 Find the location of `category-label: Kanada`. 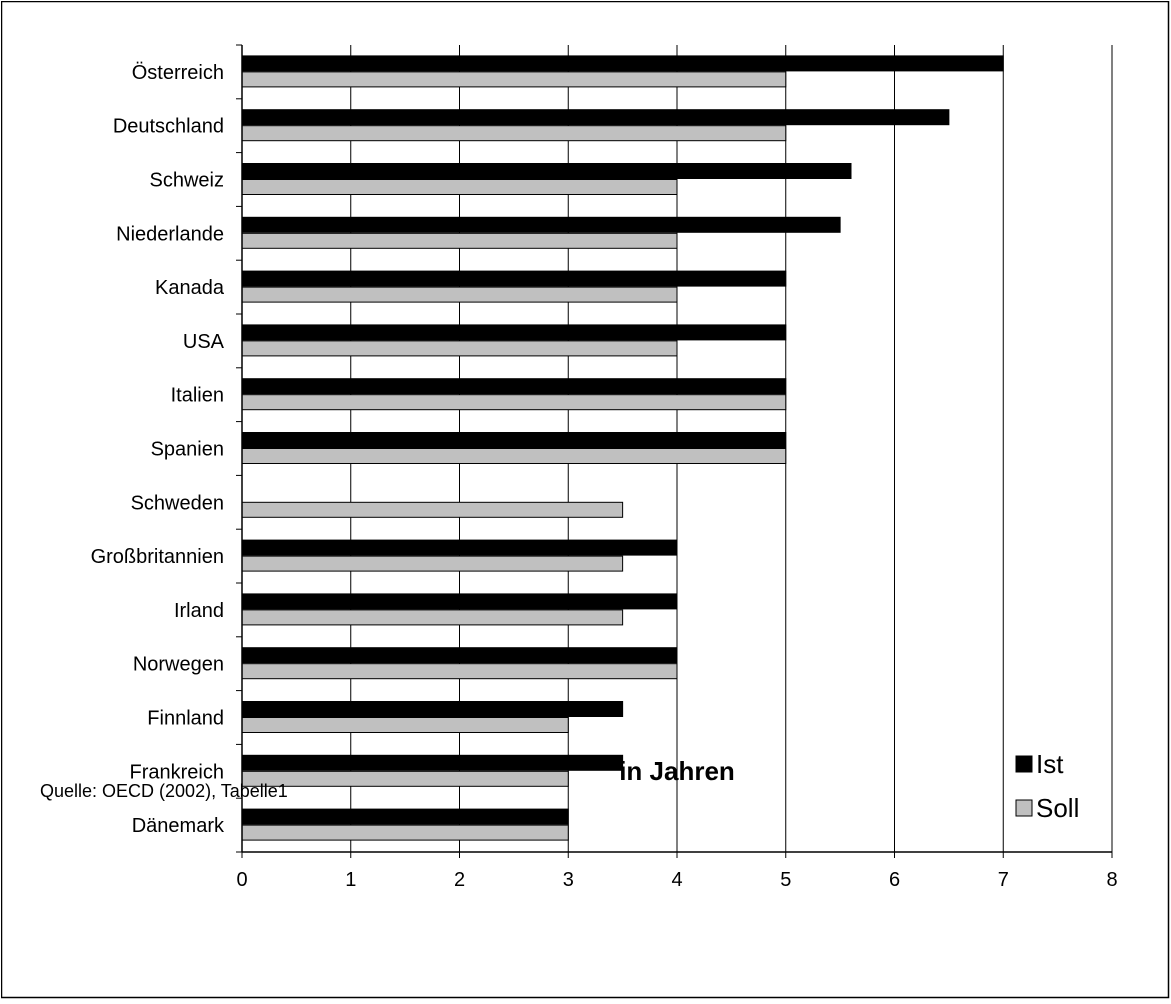

category-label: Kanada is located at coordinates (190, 288).